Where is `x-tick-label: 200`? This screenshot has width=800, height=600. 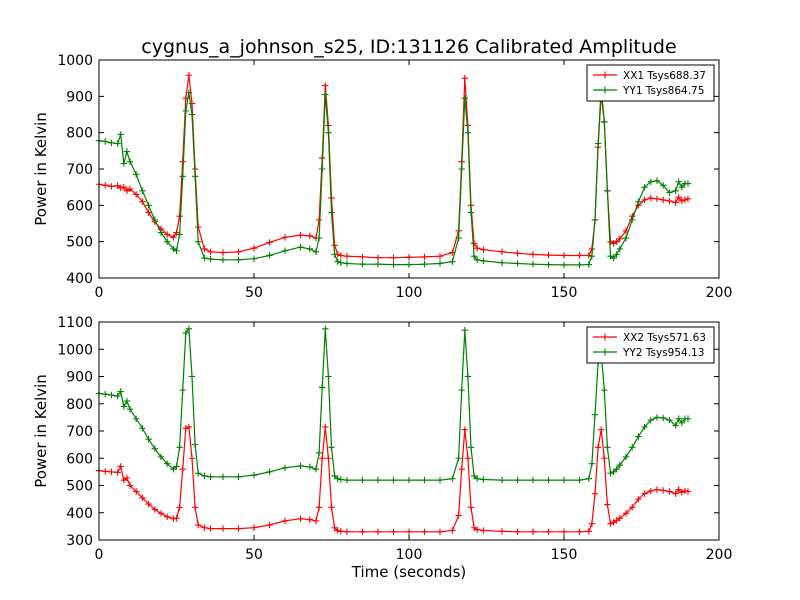
x-tick-label: 200 is located at coordinates (719, 555).